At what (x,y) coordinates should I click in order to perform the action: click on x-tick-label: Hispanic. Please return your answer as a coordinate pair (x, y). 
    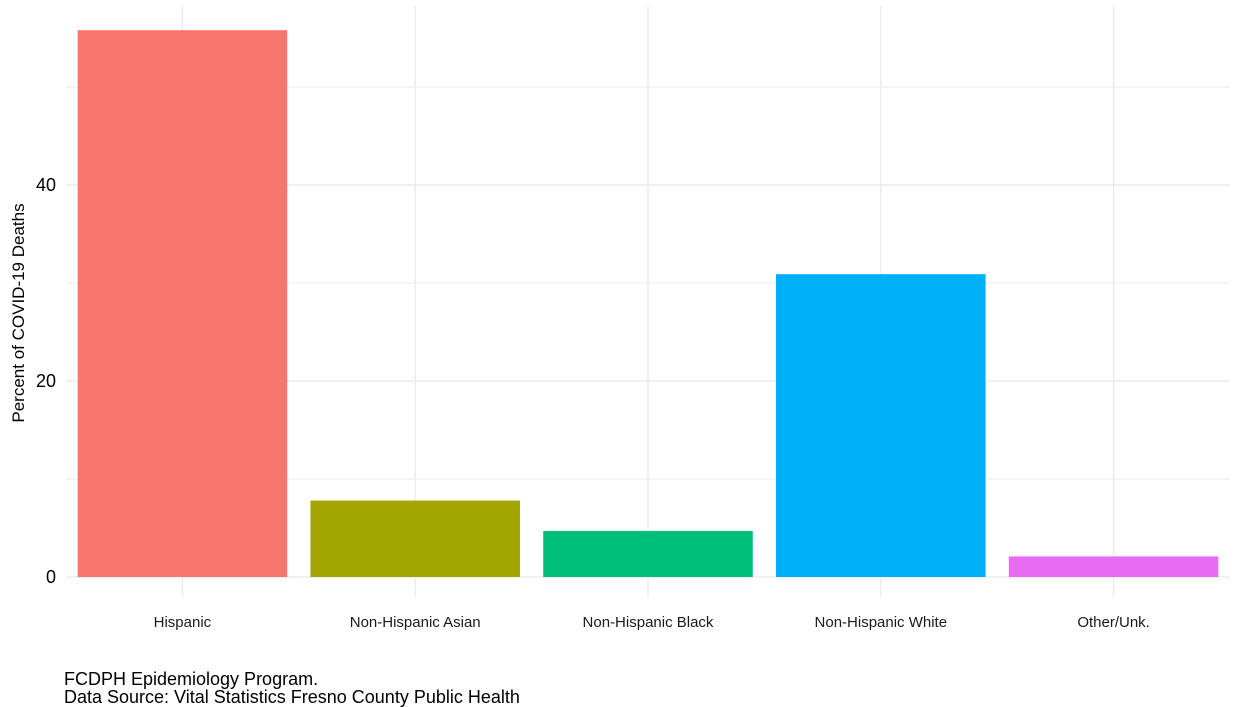
    Looking at the image, I should click on (183, 622).